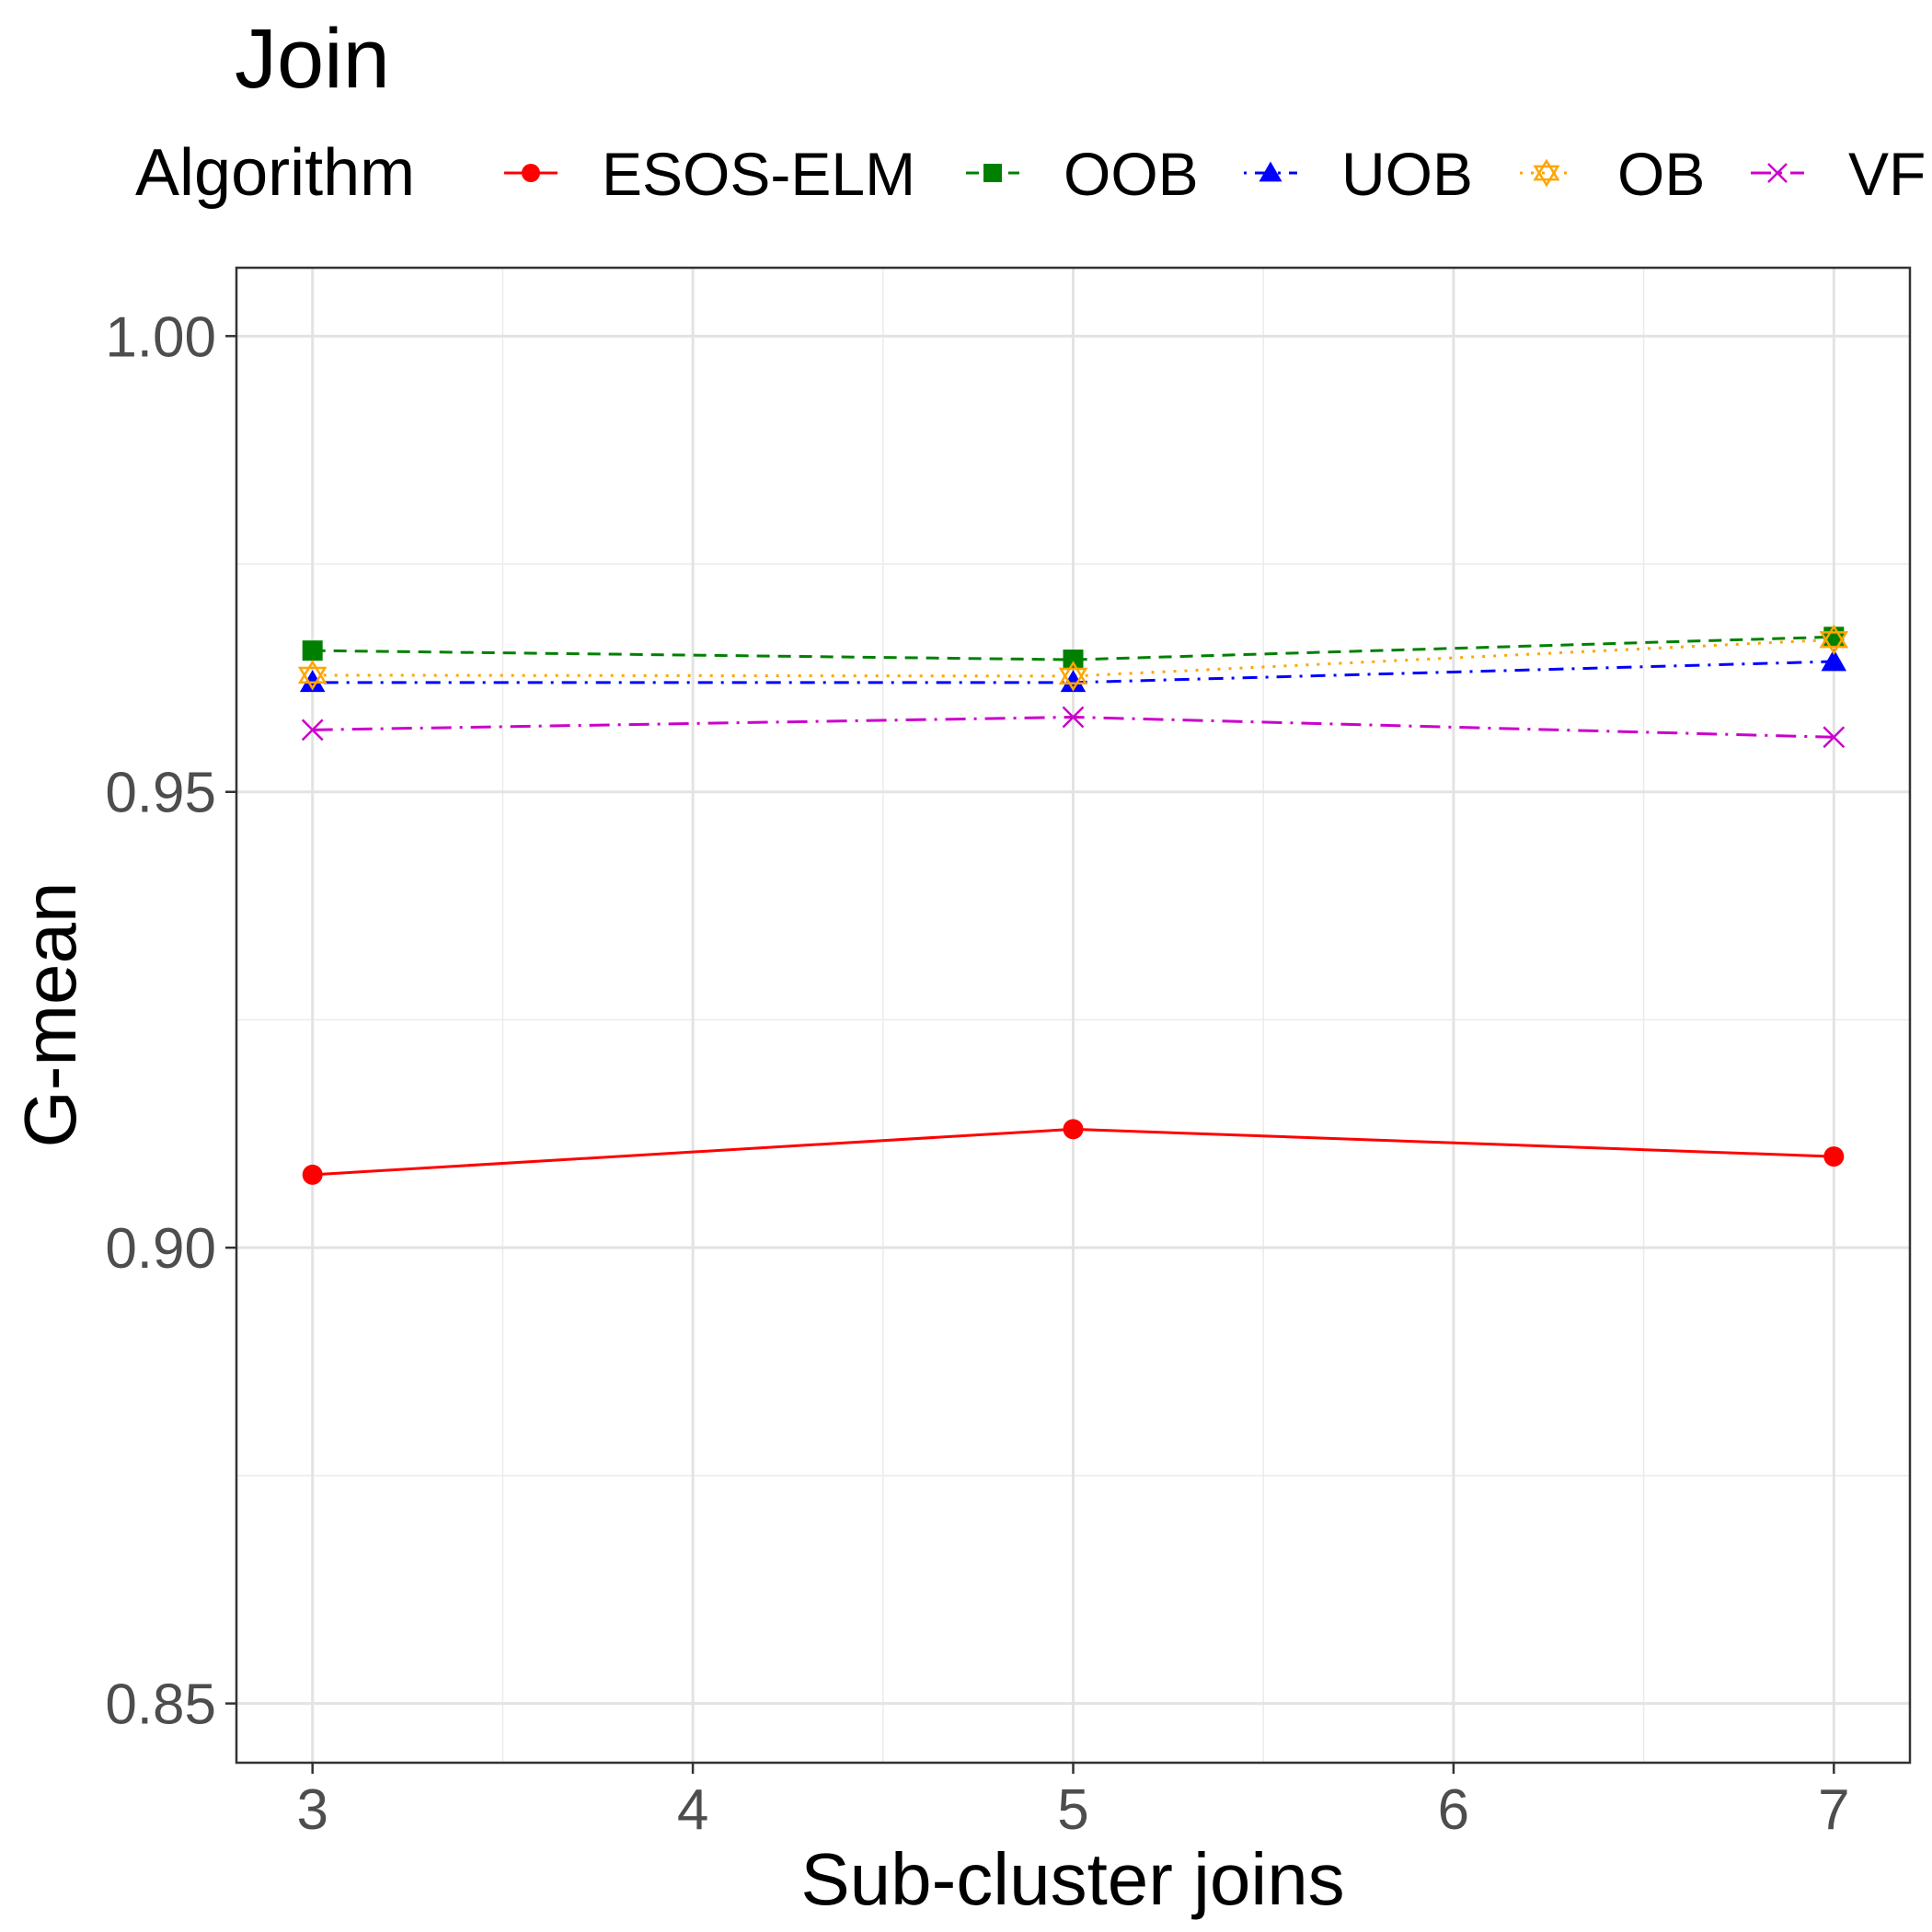 The image size is (1932, 1932). I want to click on x-tick-label: 4, so click(692, 1810).